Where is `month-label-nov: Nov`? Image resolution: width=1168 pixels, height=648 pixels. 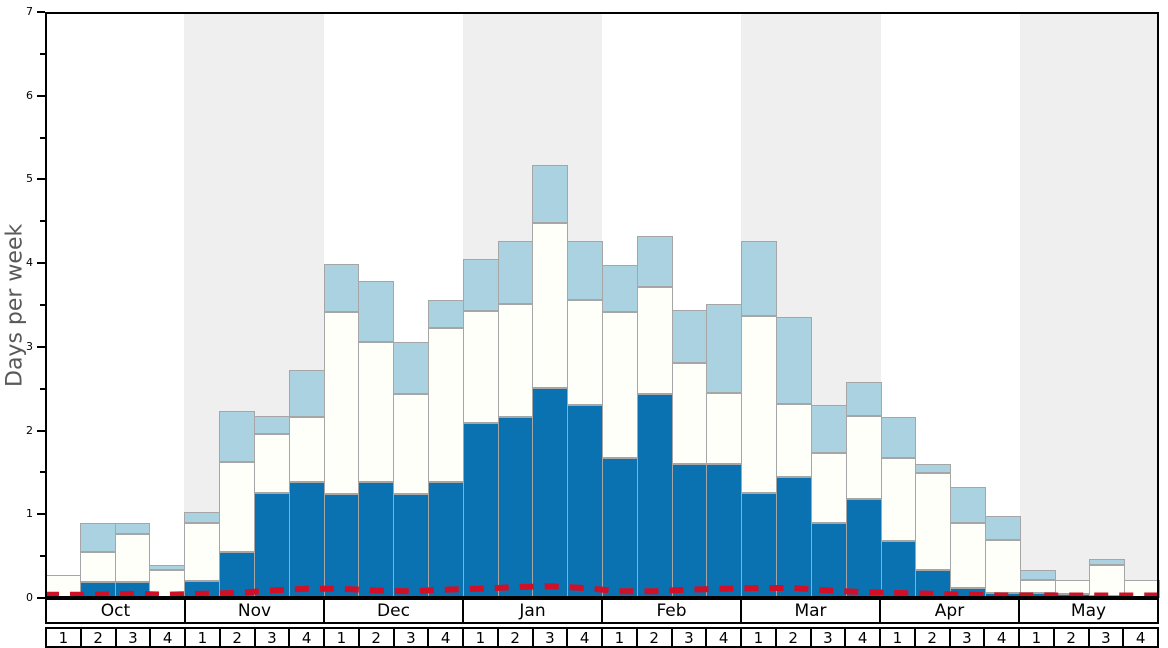 month-label-nov: Nov is located at coordinates (253, 611).